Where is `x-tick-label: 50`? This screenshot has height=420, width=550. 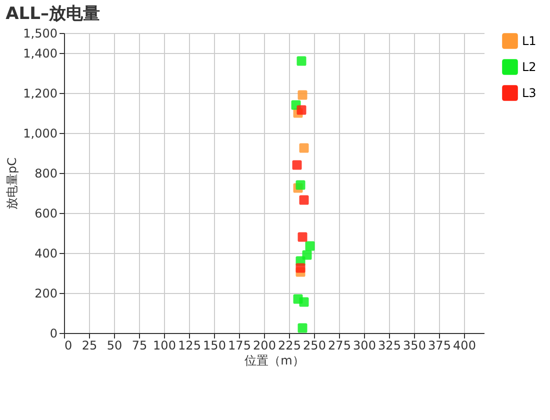 x-tick-label: 50 is located at coordinates (114, 345).